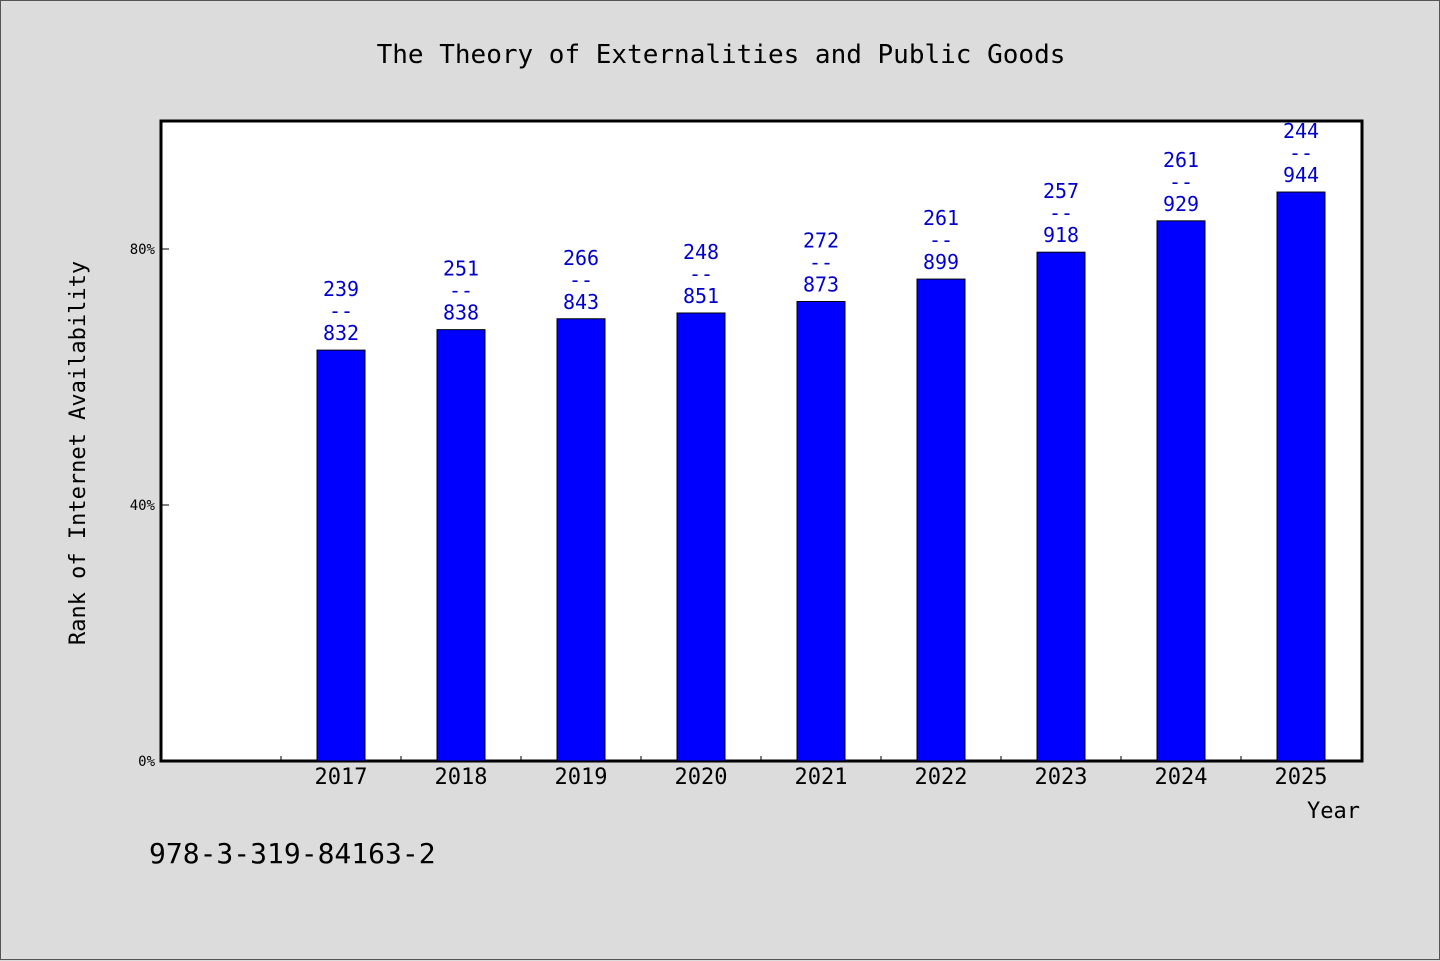 The height and width of the screenshot is (961, 1440). Describe the element at coordinates (821, 240) in the screenshot. I see `data-label-2021-line-1: 272` at that location.